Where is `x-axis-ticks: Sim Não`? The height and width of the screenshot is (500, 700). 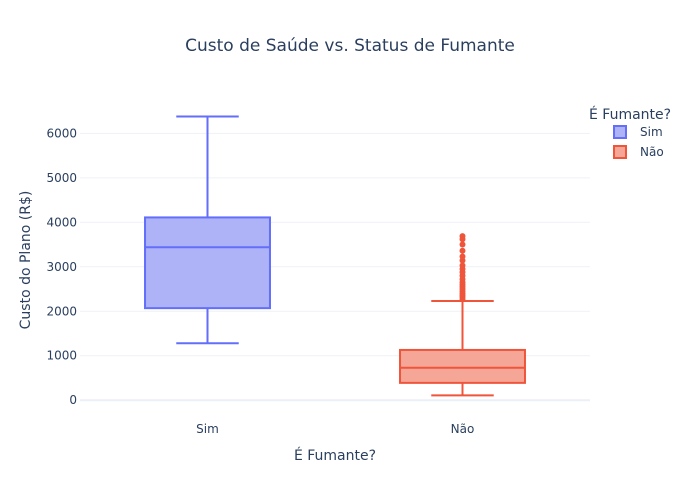 x-axis-ticks: Sim Não is located at coordinates (335, 429).